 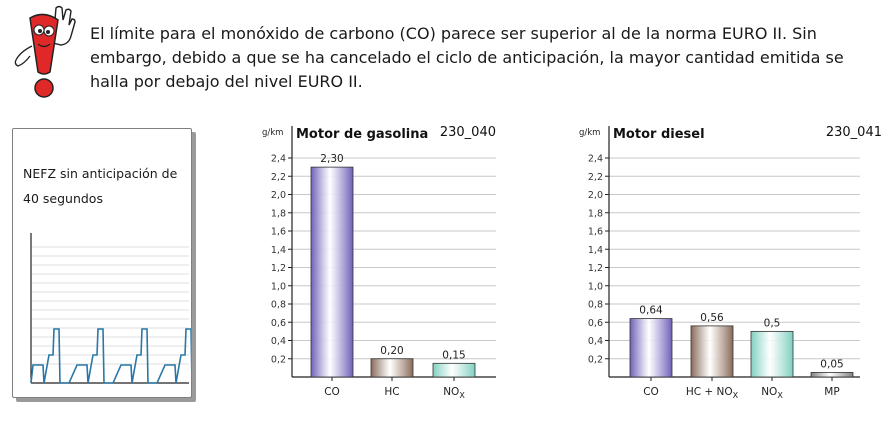 What do you see at coordinates (831, 392) in the screenshot?
I see `category-label: MP` at bounding box center [831, 392].